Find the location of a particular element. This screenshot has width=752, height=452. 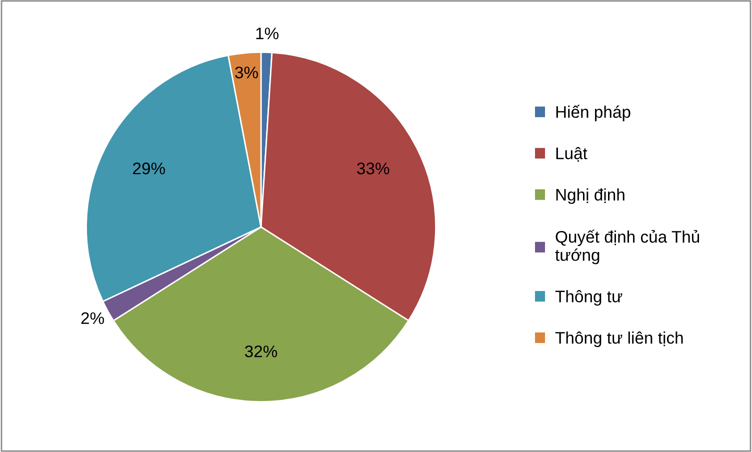

legend-label: Quyết định của Thủ tướng is located at coordinates (627, 247).